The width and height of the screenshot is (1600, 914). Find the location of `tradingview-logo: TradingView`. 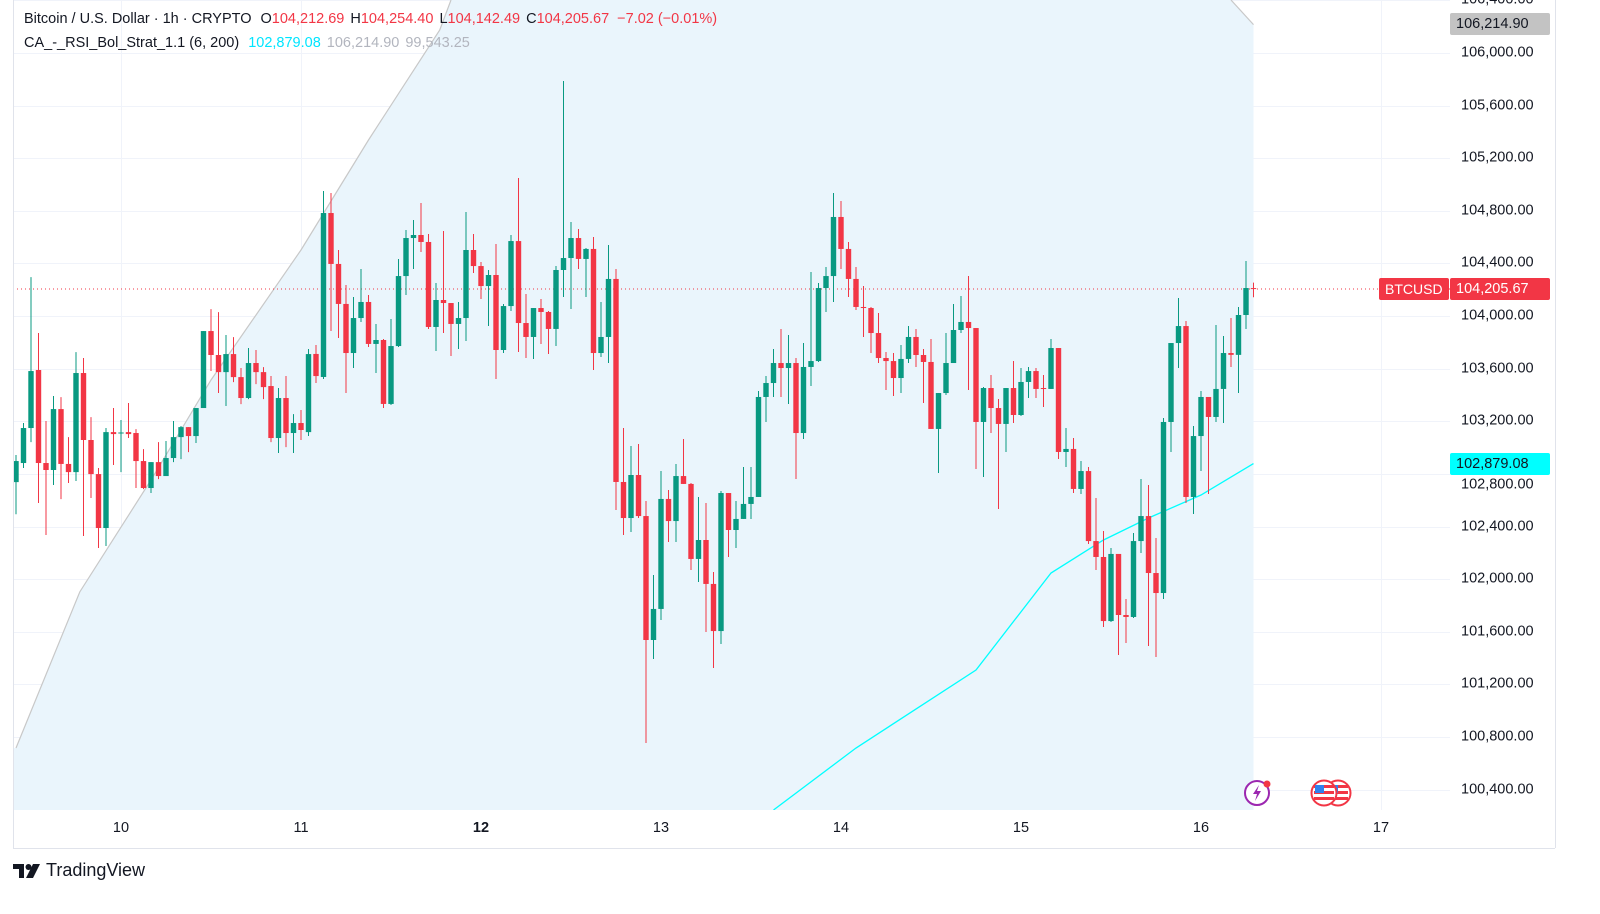

tradingview-logo: TradingView is located at coordinates (79, 870).